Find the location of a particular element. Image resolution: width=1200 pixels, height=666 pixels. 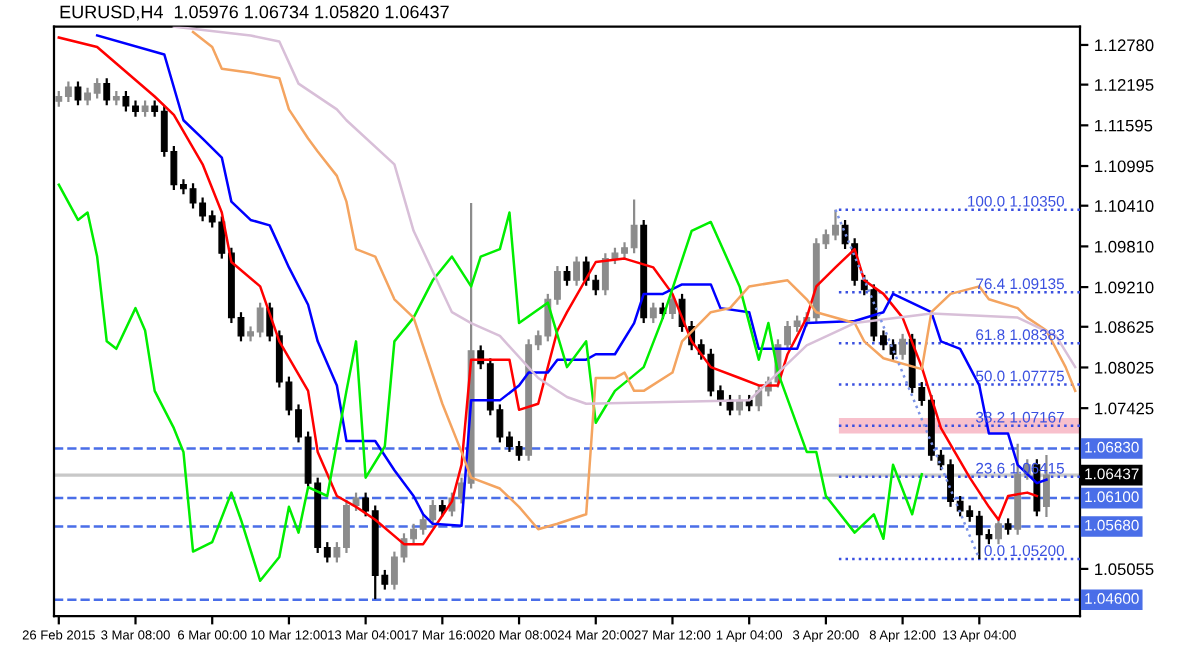

y-tick-label: 1.10410 is located at coordinates (1124, 206).